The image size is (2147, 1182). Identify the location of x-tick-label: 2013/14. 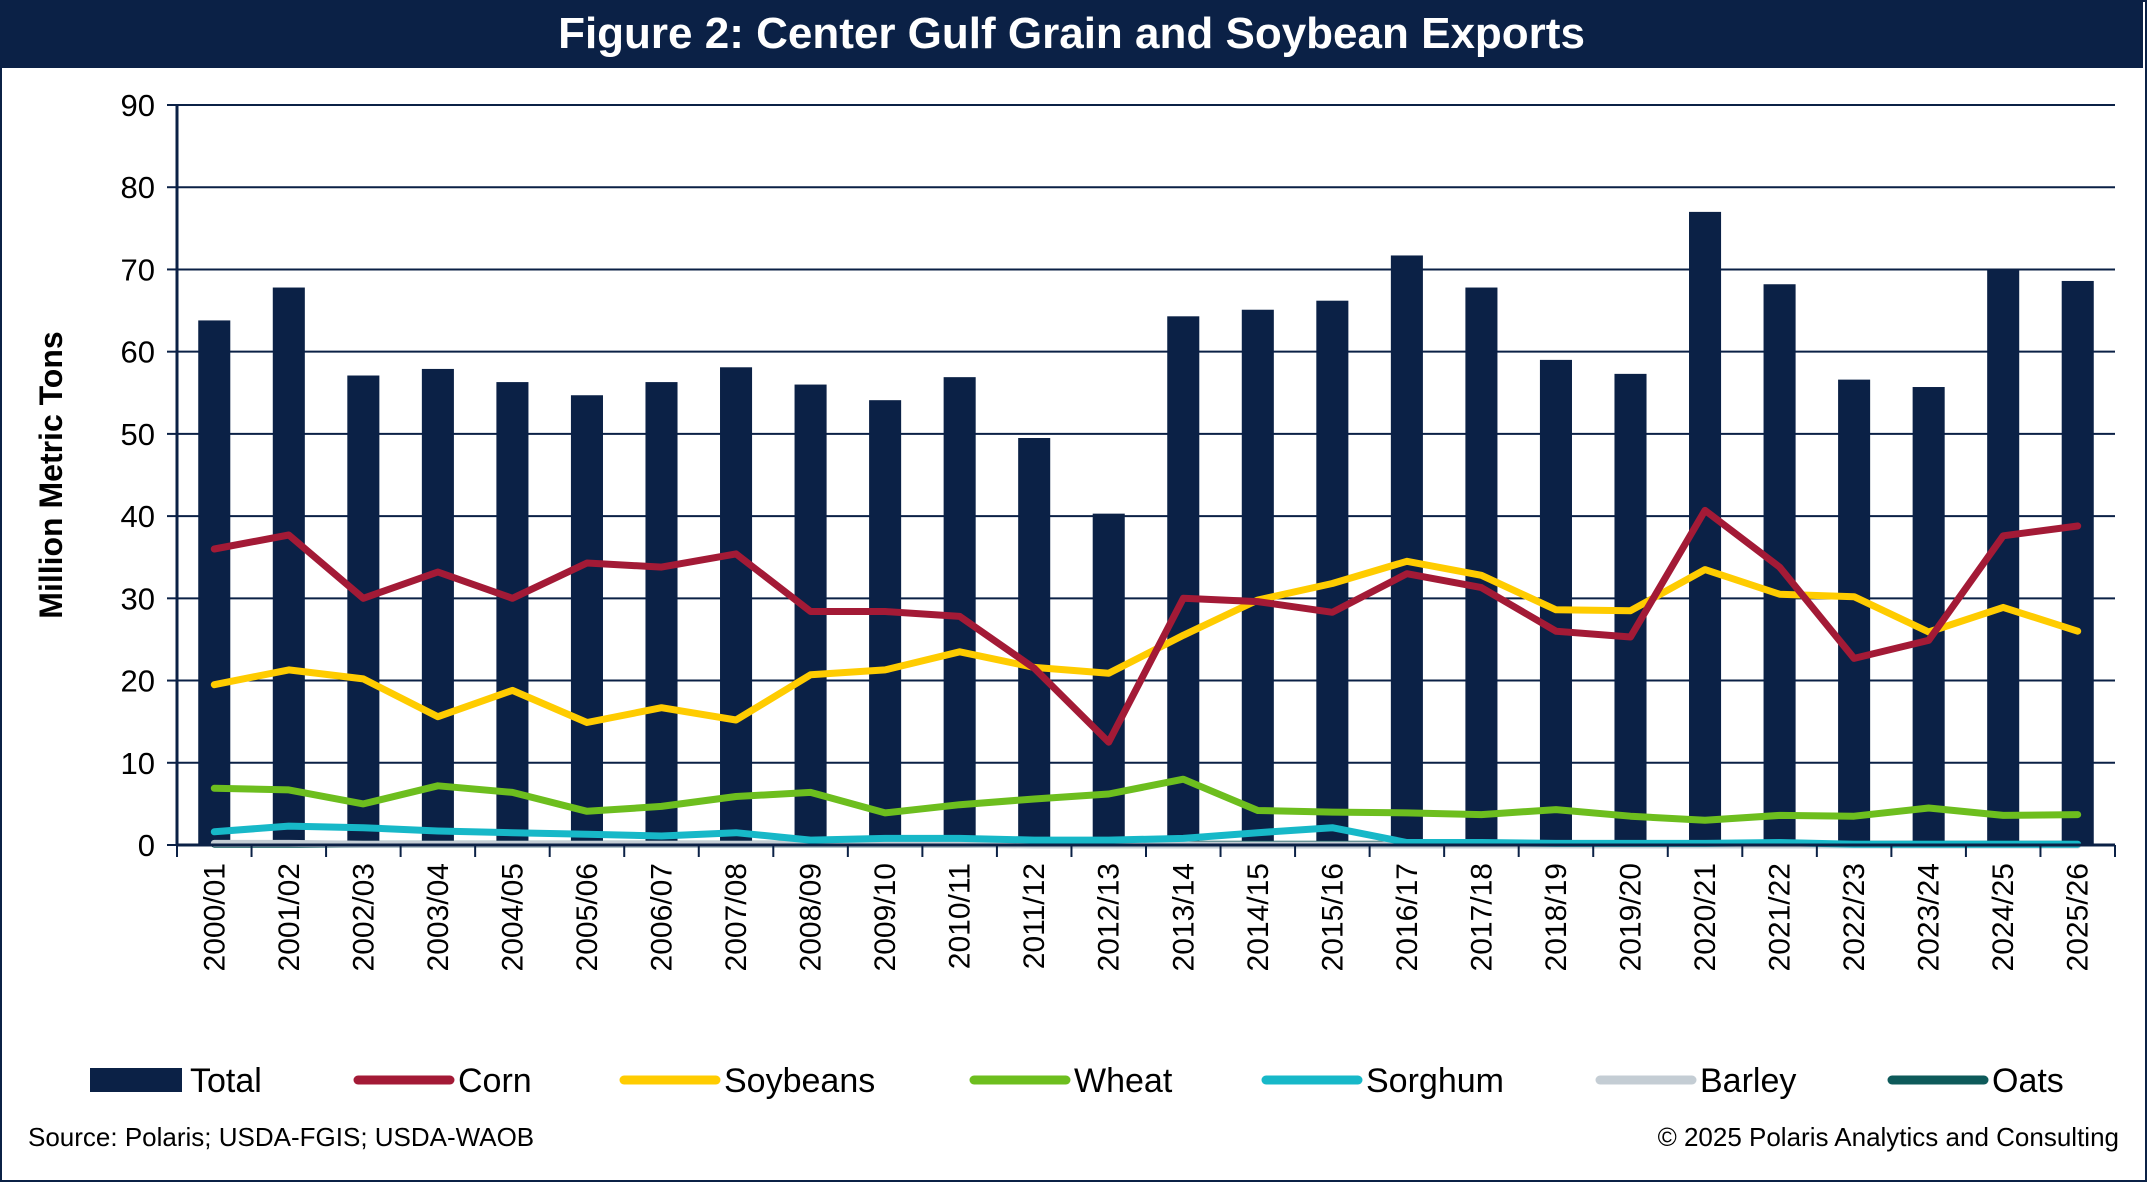
(1183, 917).